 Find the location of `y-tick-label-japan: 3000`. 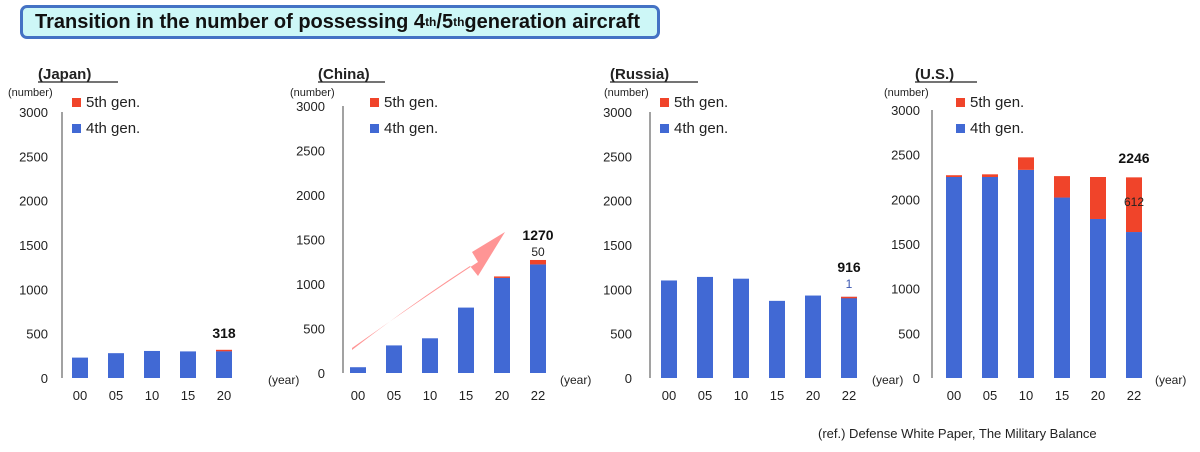

y-tick-label-japan: 3000 is located at coordinates (33, 112).